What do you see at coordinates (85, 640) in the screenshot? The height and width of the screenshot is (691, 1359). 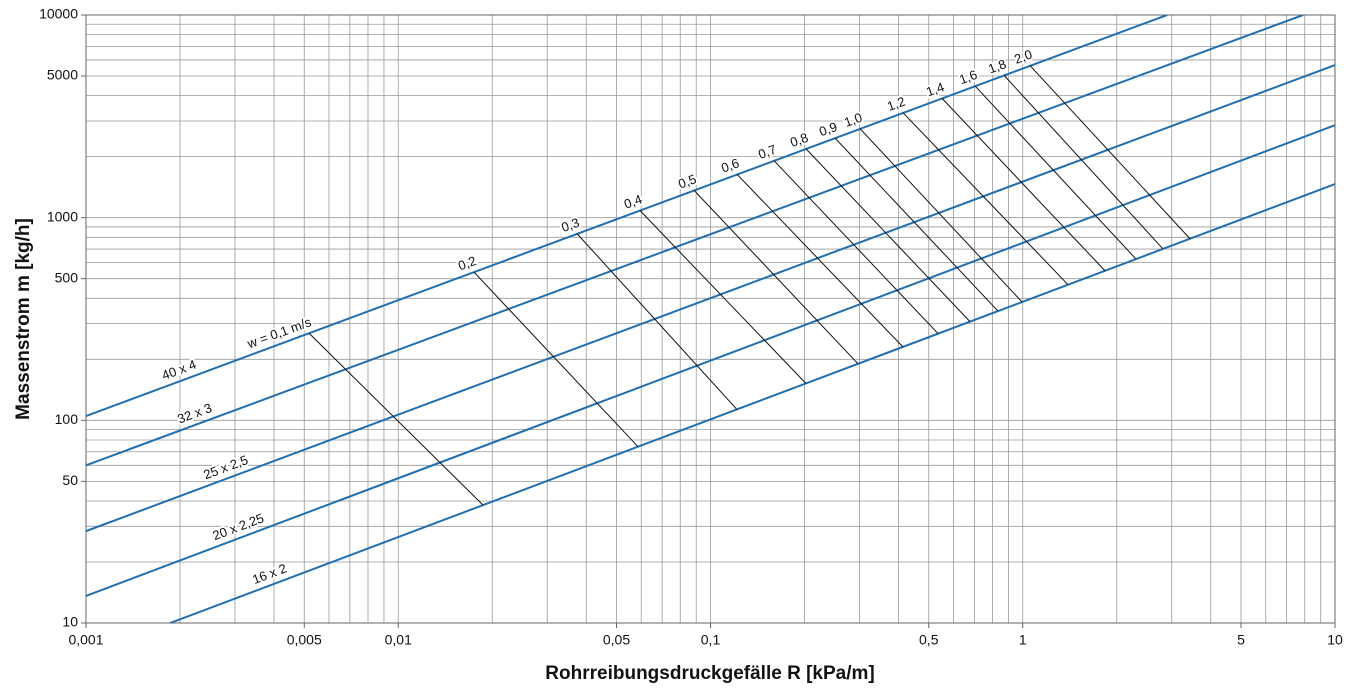 I see `x-tick-label: 0,001` at bounding box center [85, 640].